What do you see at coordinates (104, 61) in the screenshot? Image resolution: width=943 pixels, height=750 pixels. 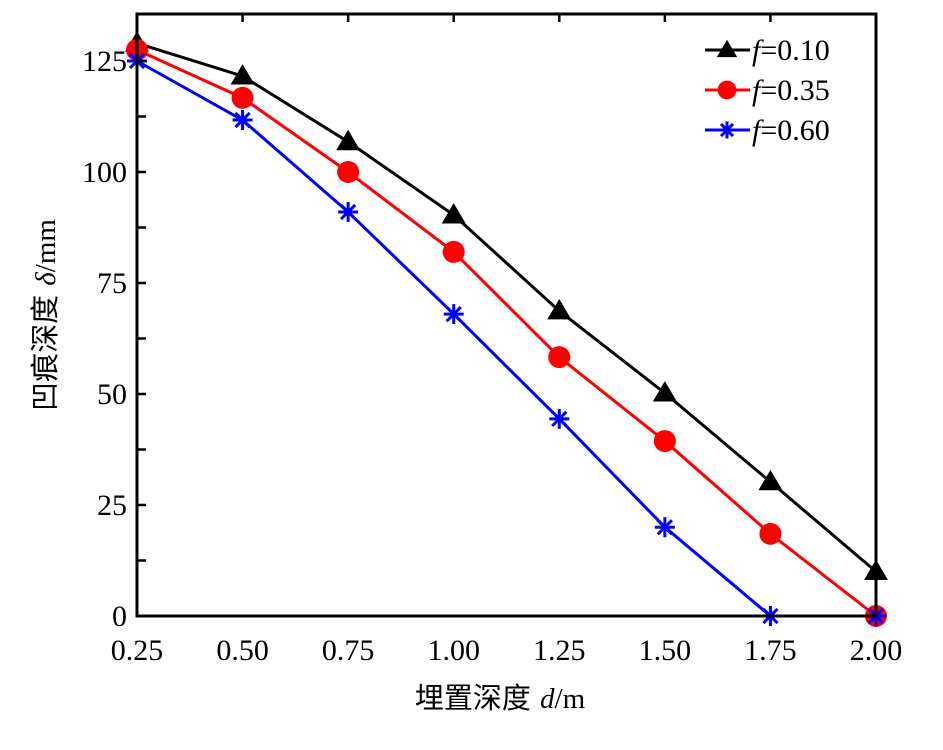 I see `y-tick-label: 125` at bounding box center [104, 61].